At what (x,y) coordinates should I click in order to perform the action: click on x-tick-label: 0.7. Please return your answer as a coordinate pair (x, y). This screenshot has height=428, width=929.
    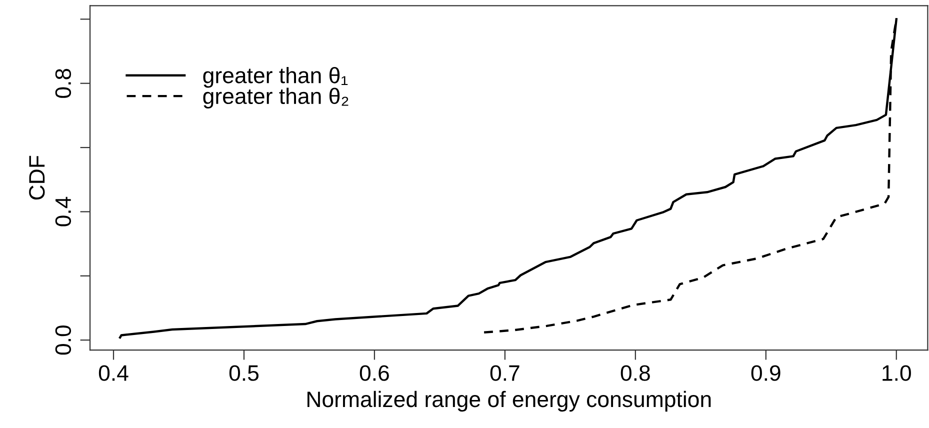
    Looking at the image, I should click on (505, 373).